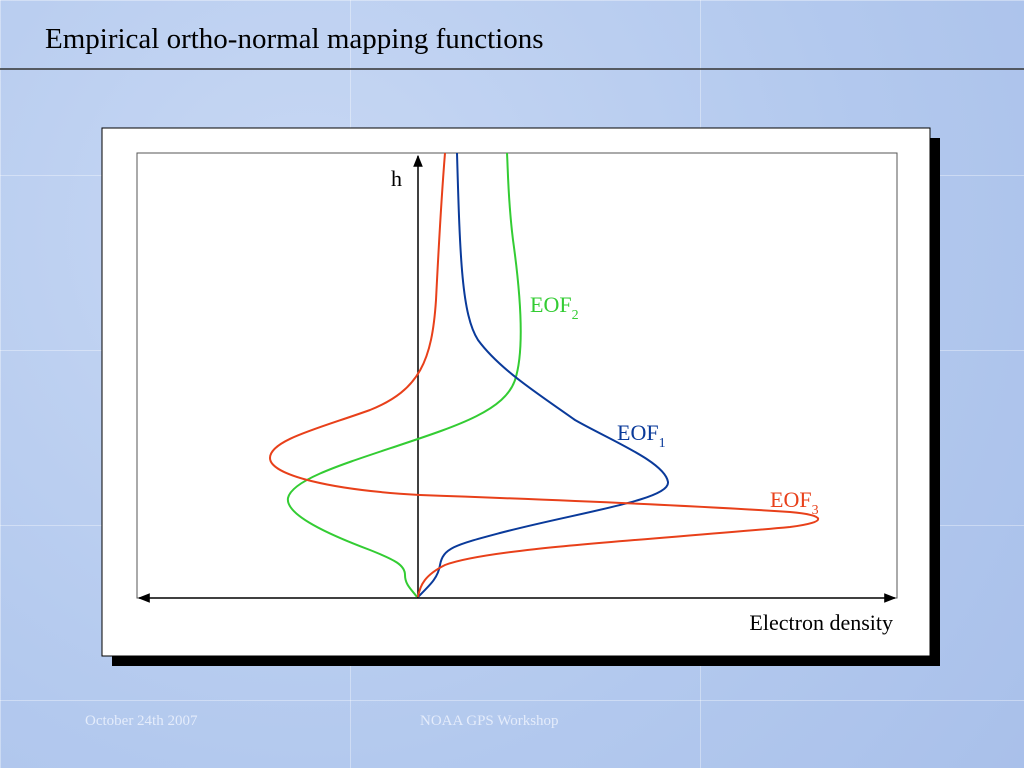 This screenshot has width=1024, height=768. I want to click on eof3-label: EOF3, so click(794, 502).